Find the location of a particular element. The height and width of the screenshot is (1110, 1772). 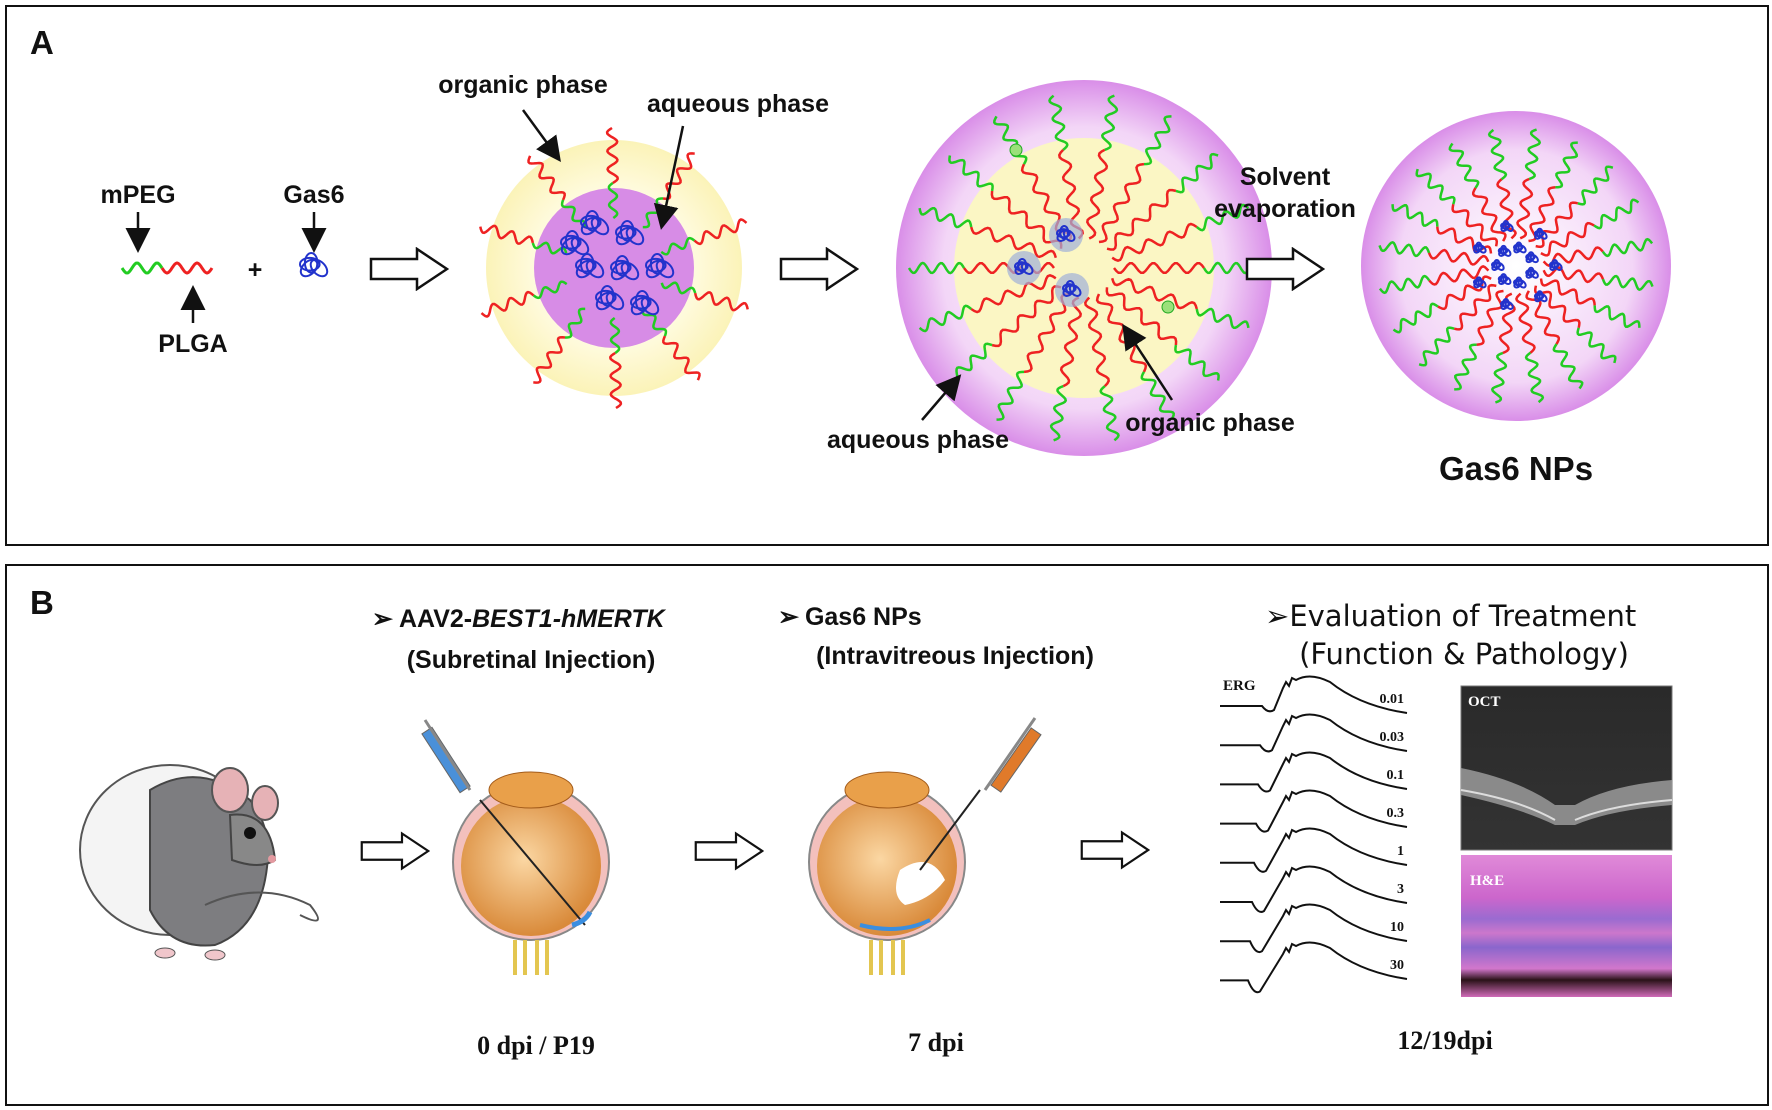

eye-subretinal-injection-illustration is located at coordinates (515, 847).